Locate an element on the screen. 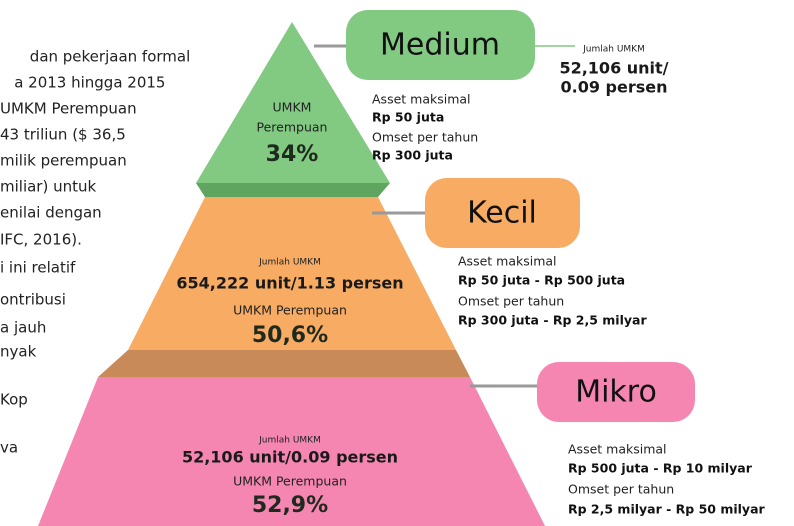 The image size is (794, 526). tier-label: Kecil is located at coordinates (502, 213).